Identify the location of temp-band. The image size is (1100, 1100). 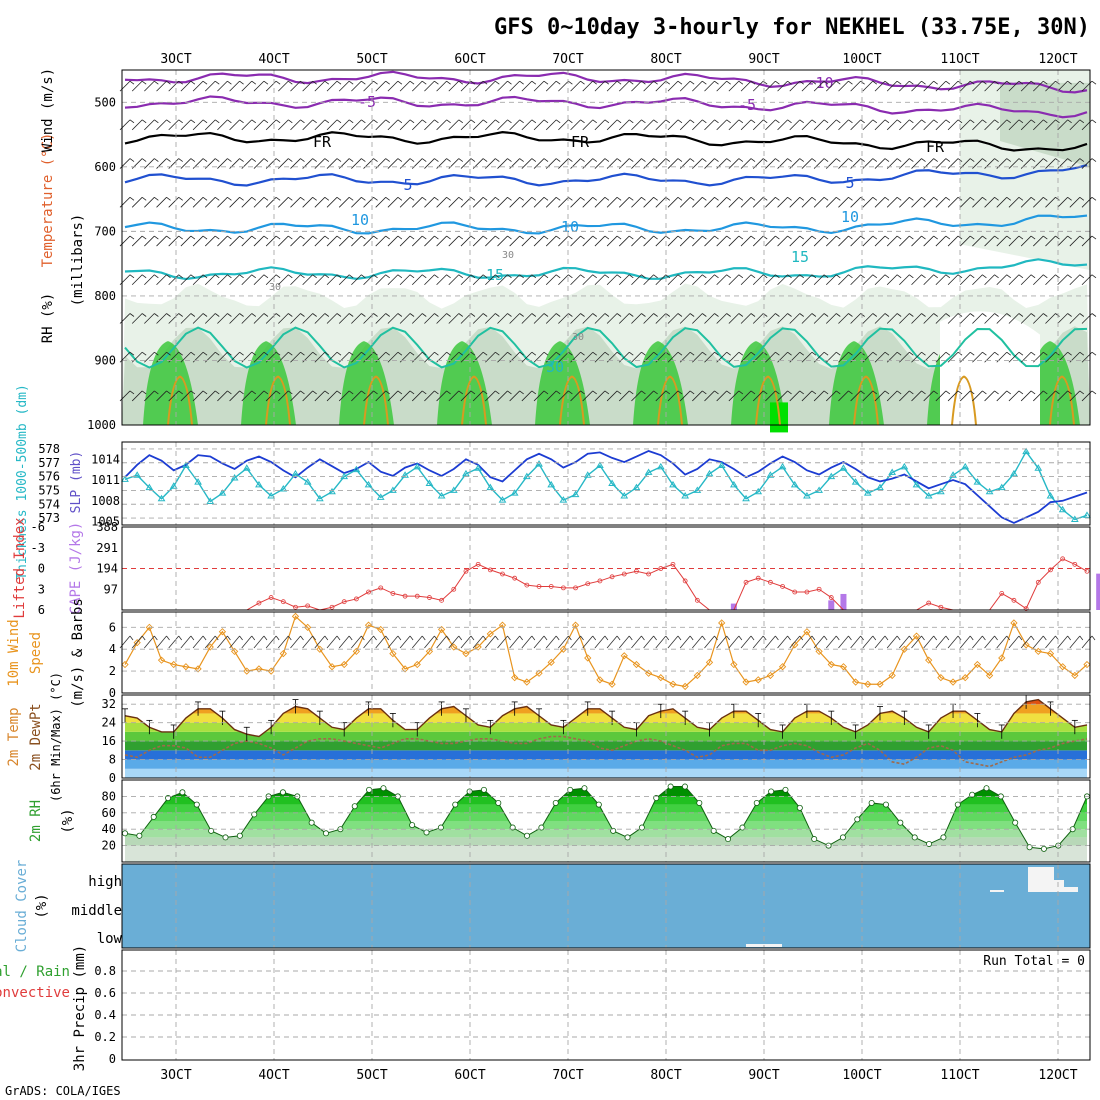
(606, 755).